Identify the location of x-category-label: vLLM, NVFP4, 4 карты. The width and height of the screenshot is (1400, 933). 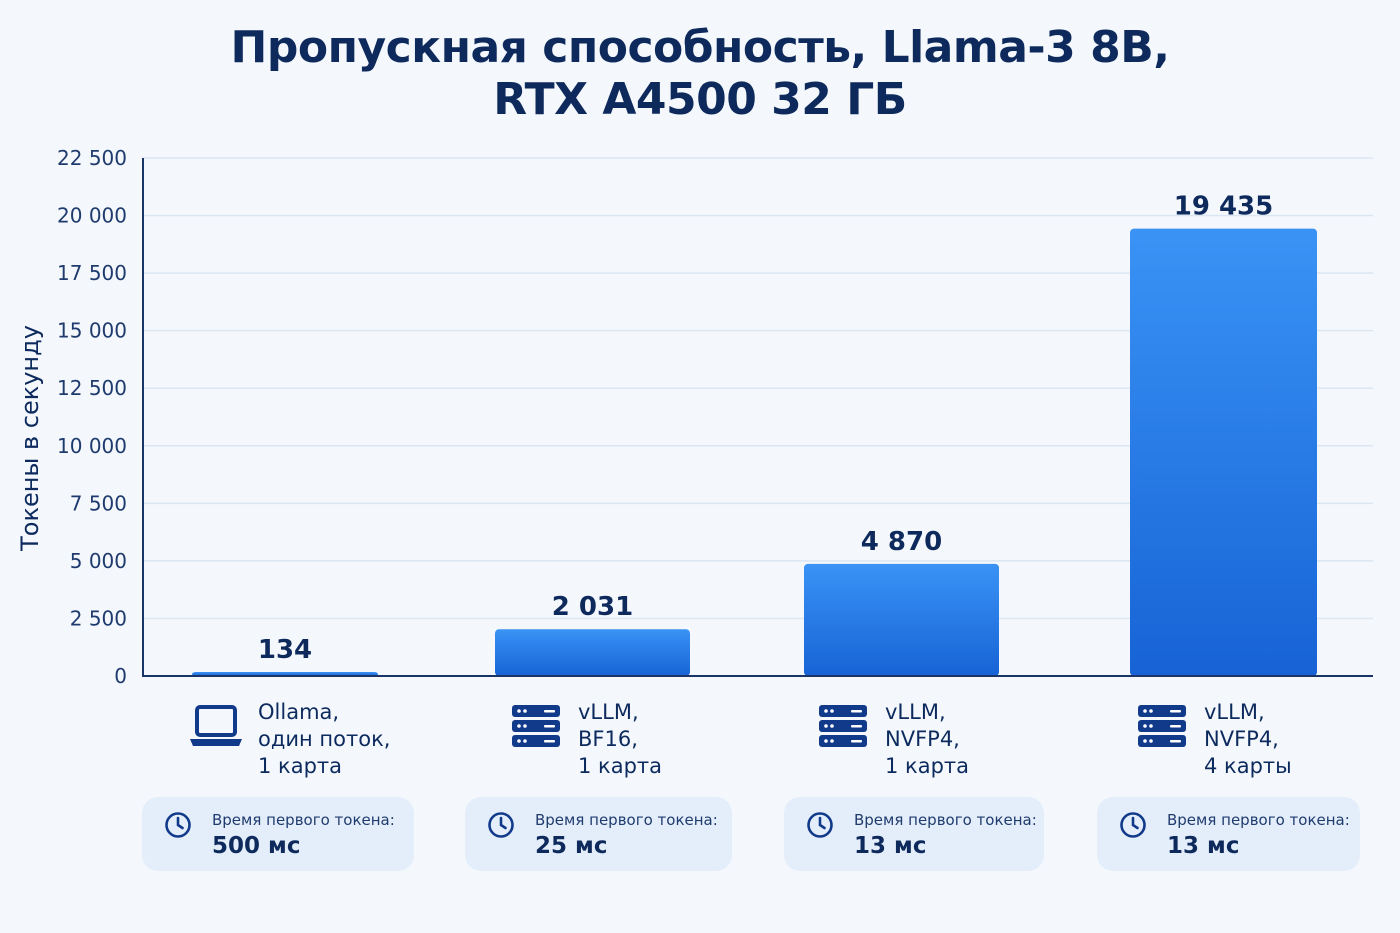
(1213, 739).